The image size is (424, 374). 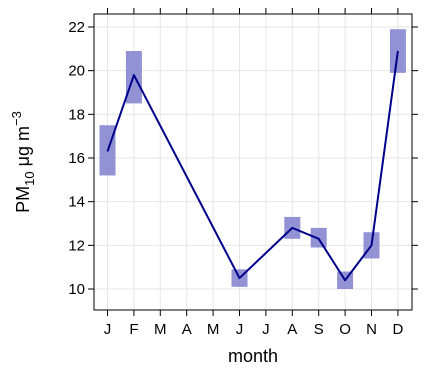 I want to click on x-tick-label: N, so click(x=371, y=329).